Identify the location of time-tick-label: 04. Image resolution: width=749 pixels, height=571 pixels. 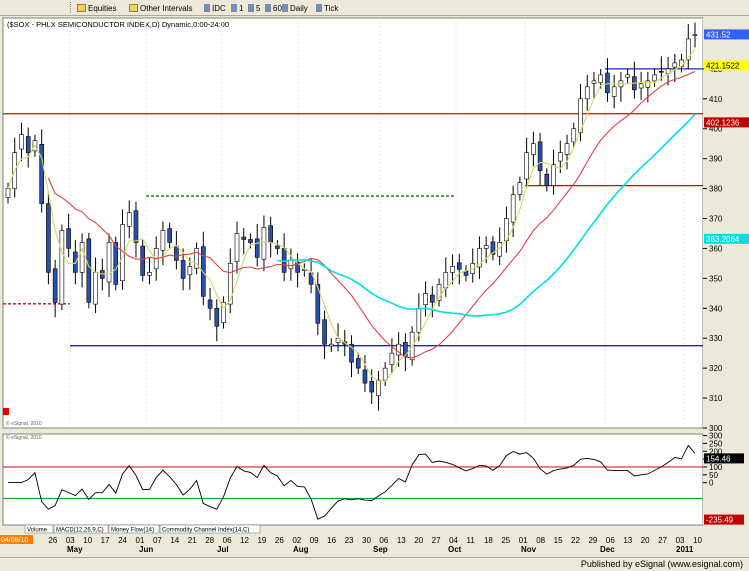
(453, 540).